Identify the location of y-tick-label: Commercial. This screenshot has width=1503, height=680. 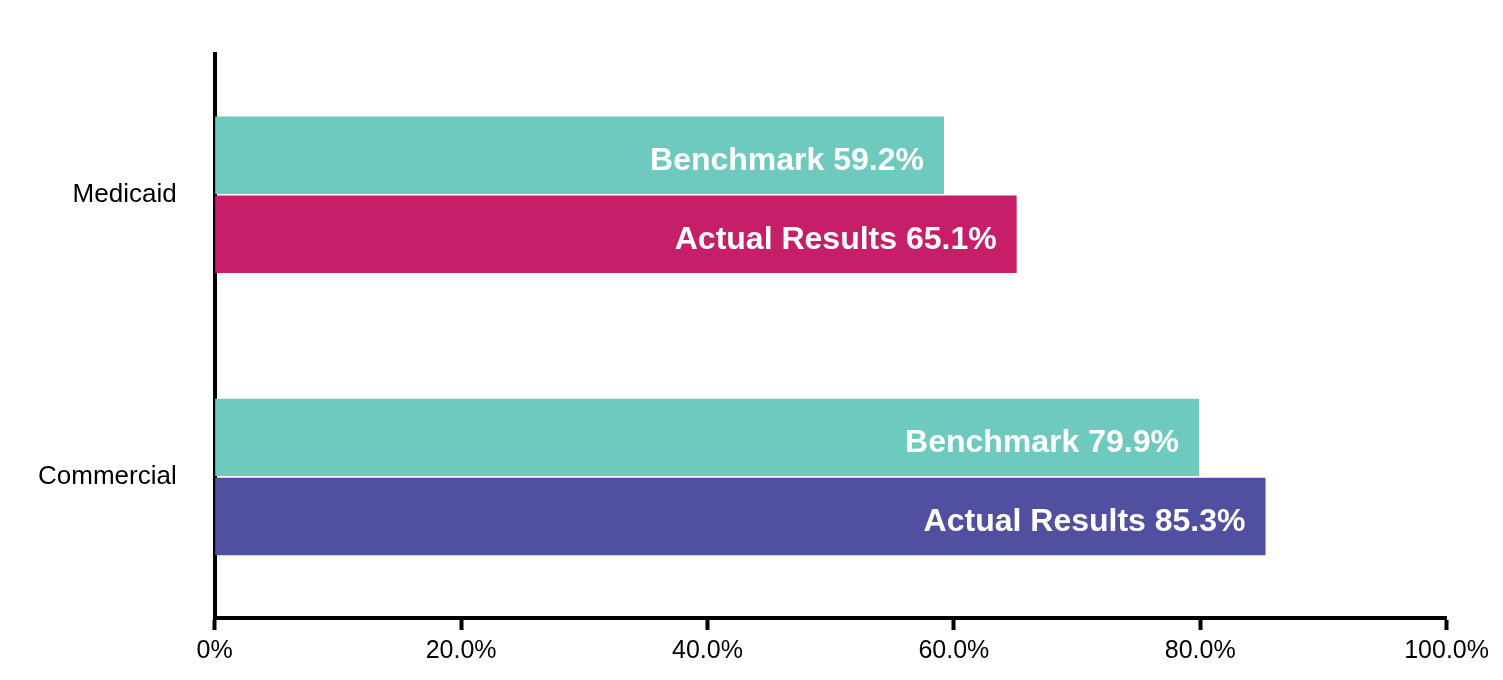
(107, 475).